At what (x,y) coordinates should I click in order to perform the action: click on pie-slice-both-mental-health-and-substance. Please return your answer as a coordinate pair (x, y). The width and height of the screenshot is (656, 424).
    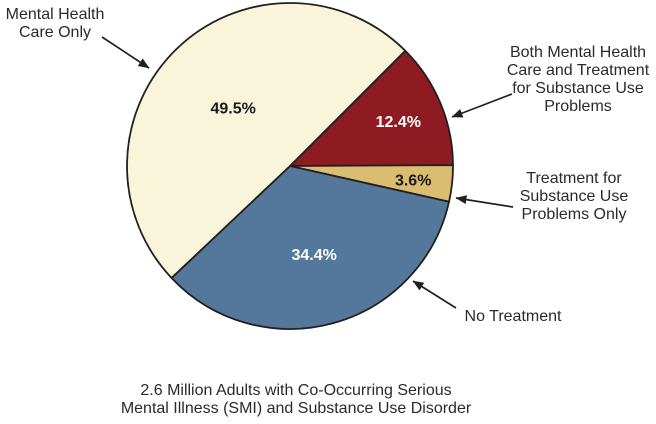
    Looking at the image, I should click on (371, 108).